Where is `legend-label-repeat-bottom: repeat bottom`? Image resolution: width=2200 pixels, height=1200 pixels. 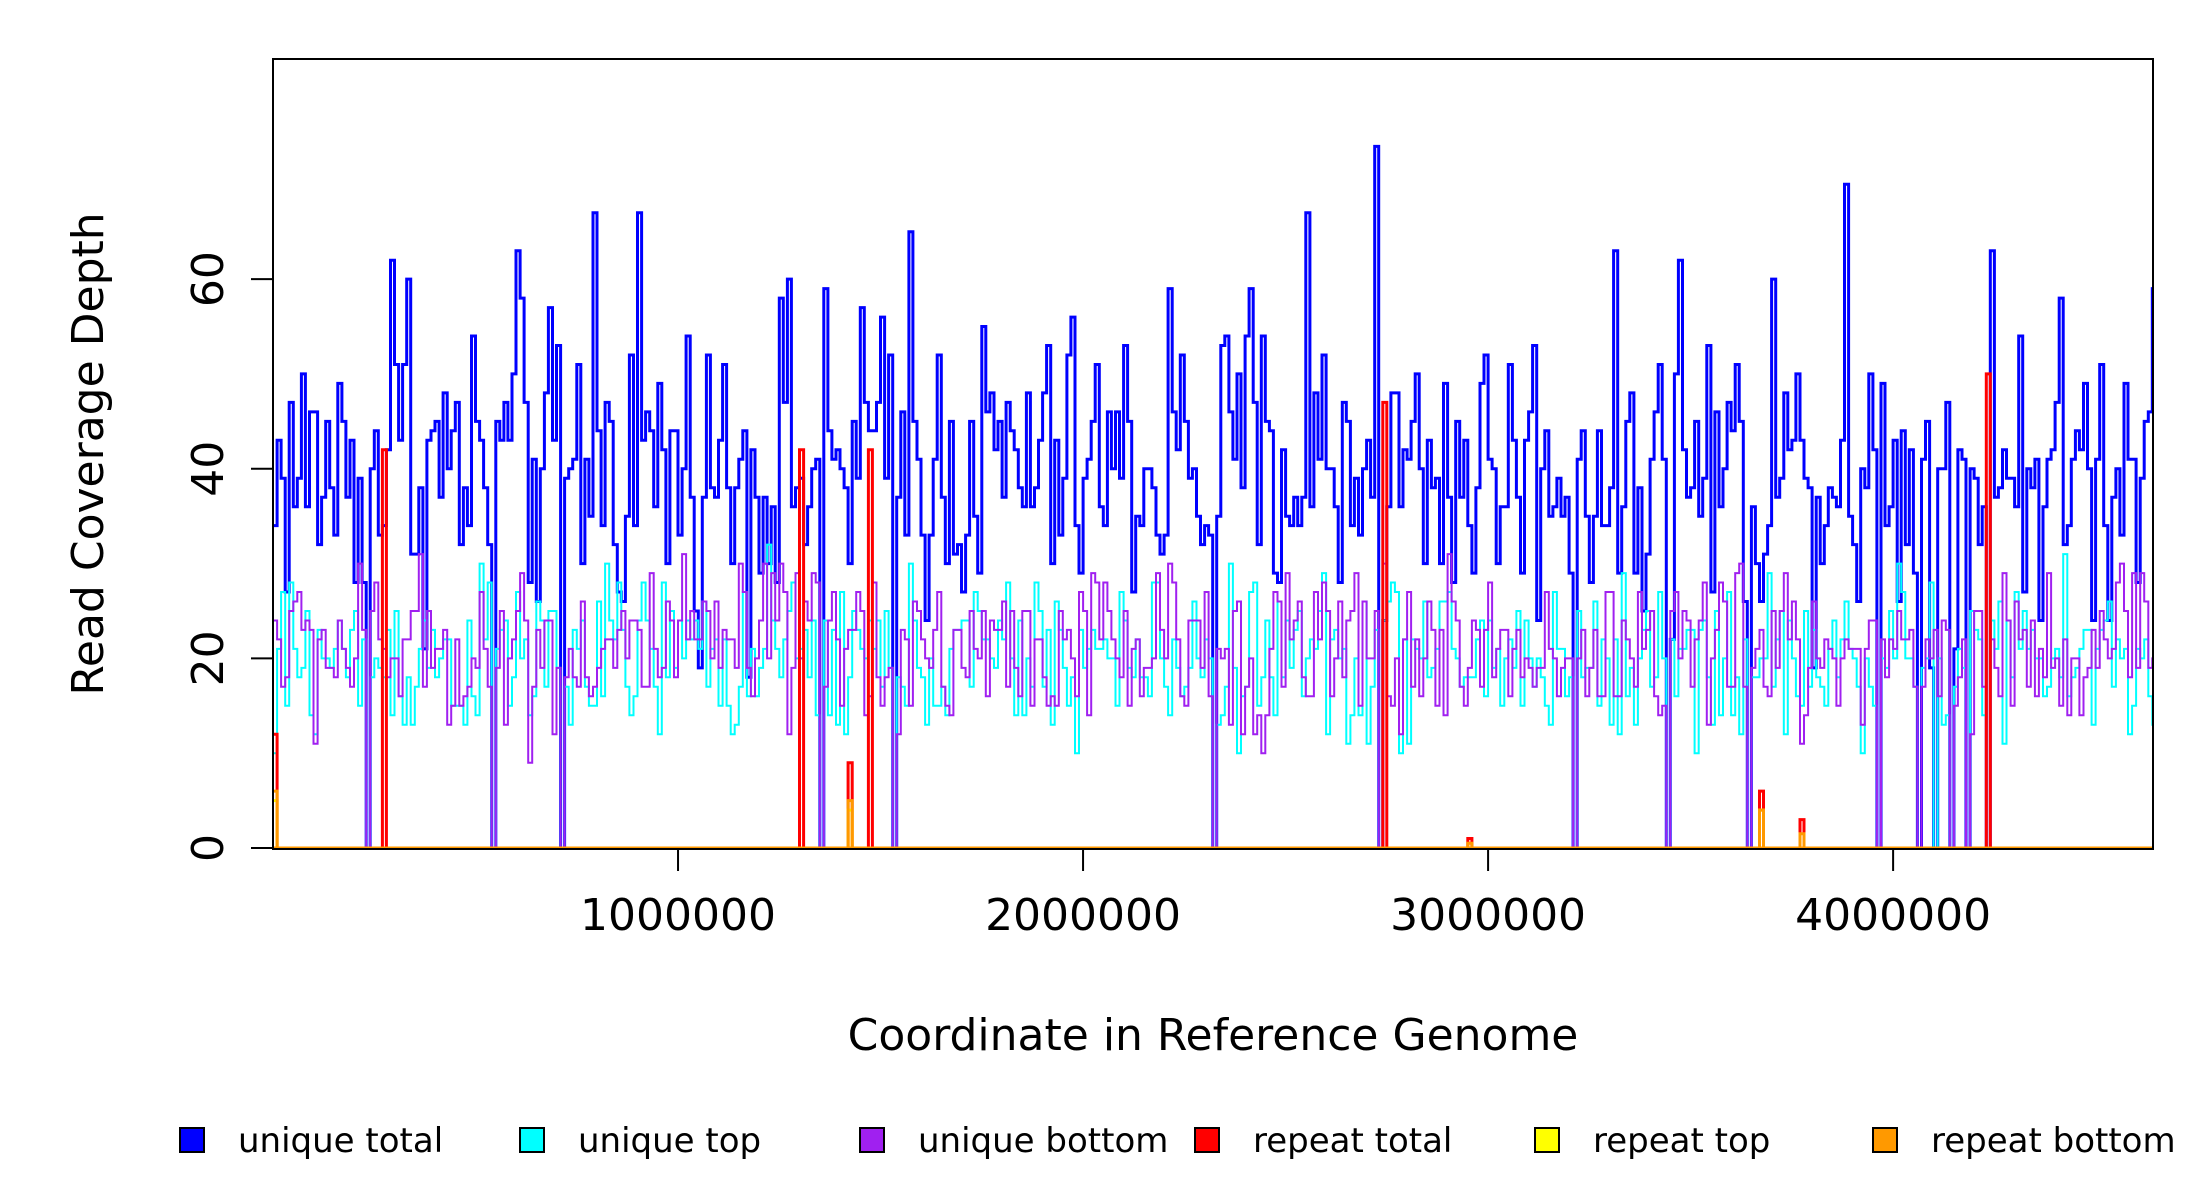
legend-label-repeat-bottom: repeat bottom is located at coordinates (2053, 1141).